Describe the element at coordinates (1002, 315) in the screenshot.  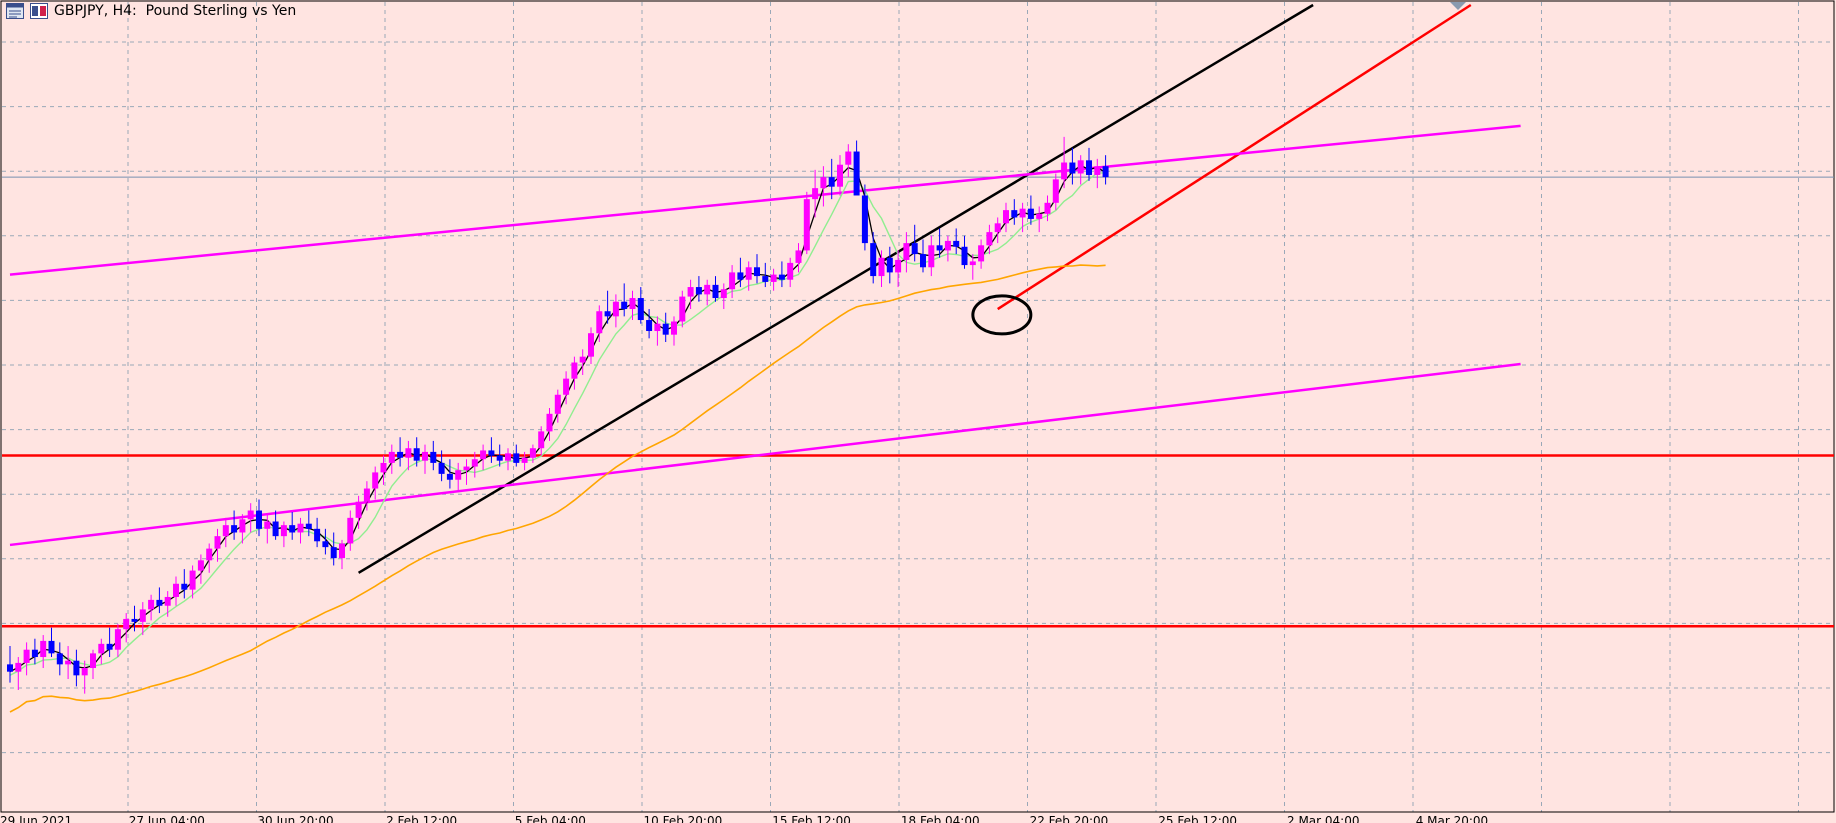
I see `annotation-ellipse` at that location.